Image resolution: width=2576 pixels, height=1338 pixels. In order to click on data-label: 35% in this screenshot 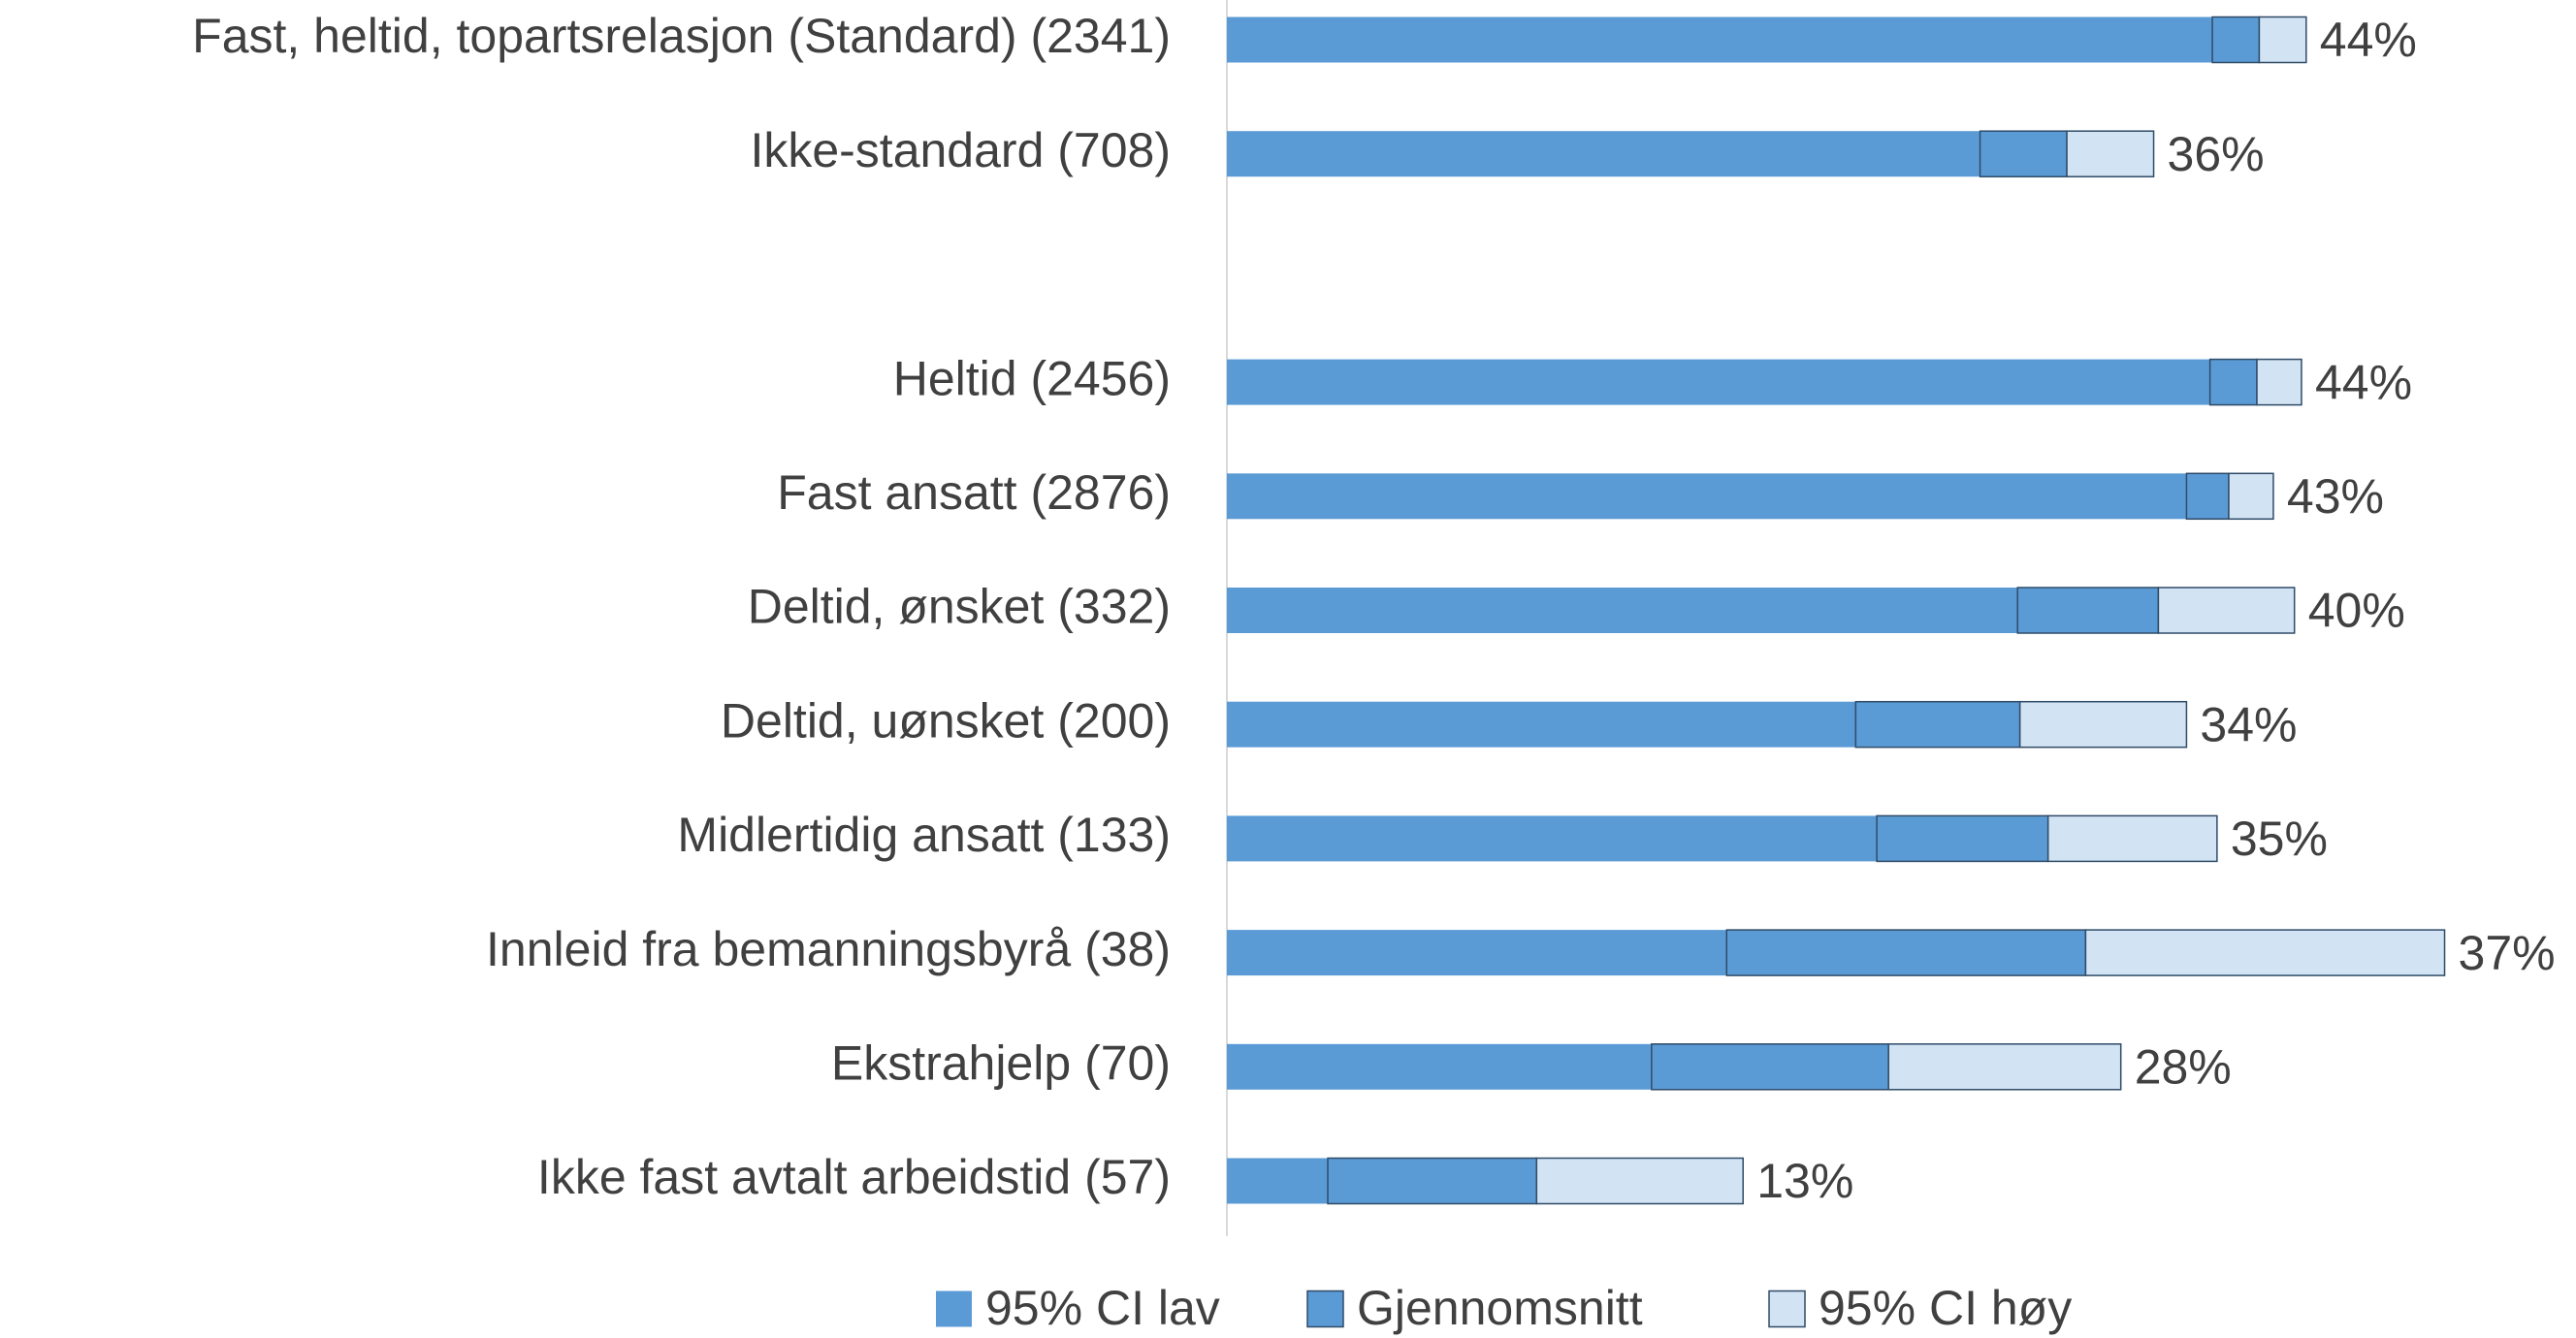, I will do `click(2279, 839)`.